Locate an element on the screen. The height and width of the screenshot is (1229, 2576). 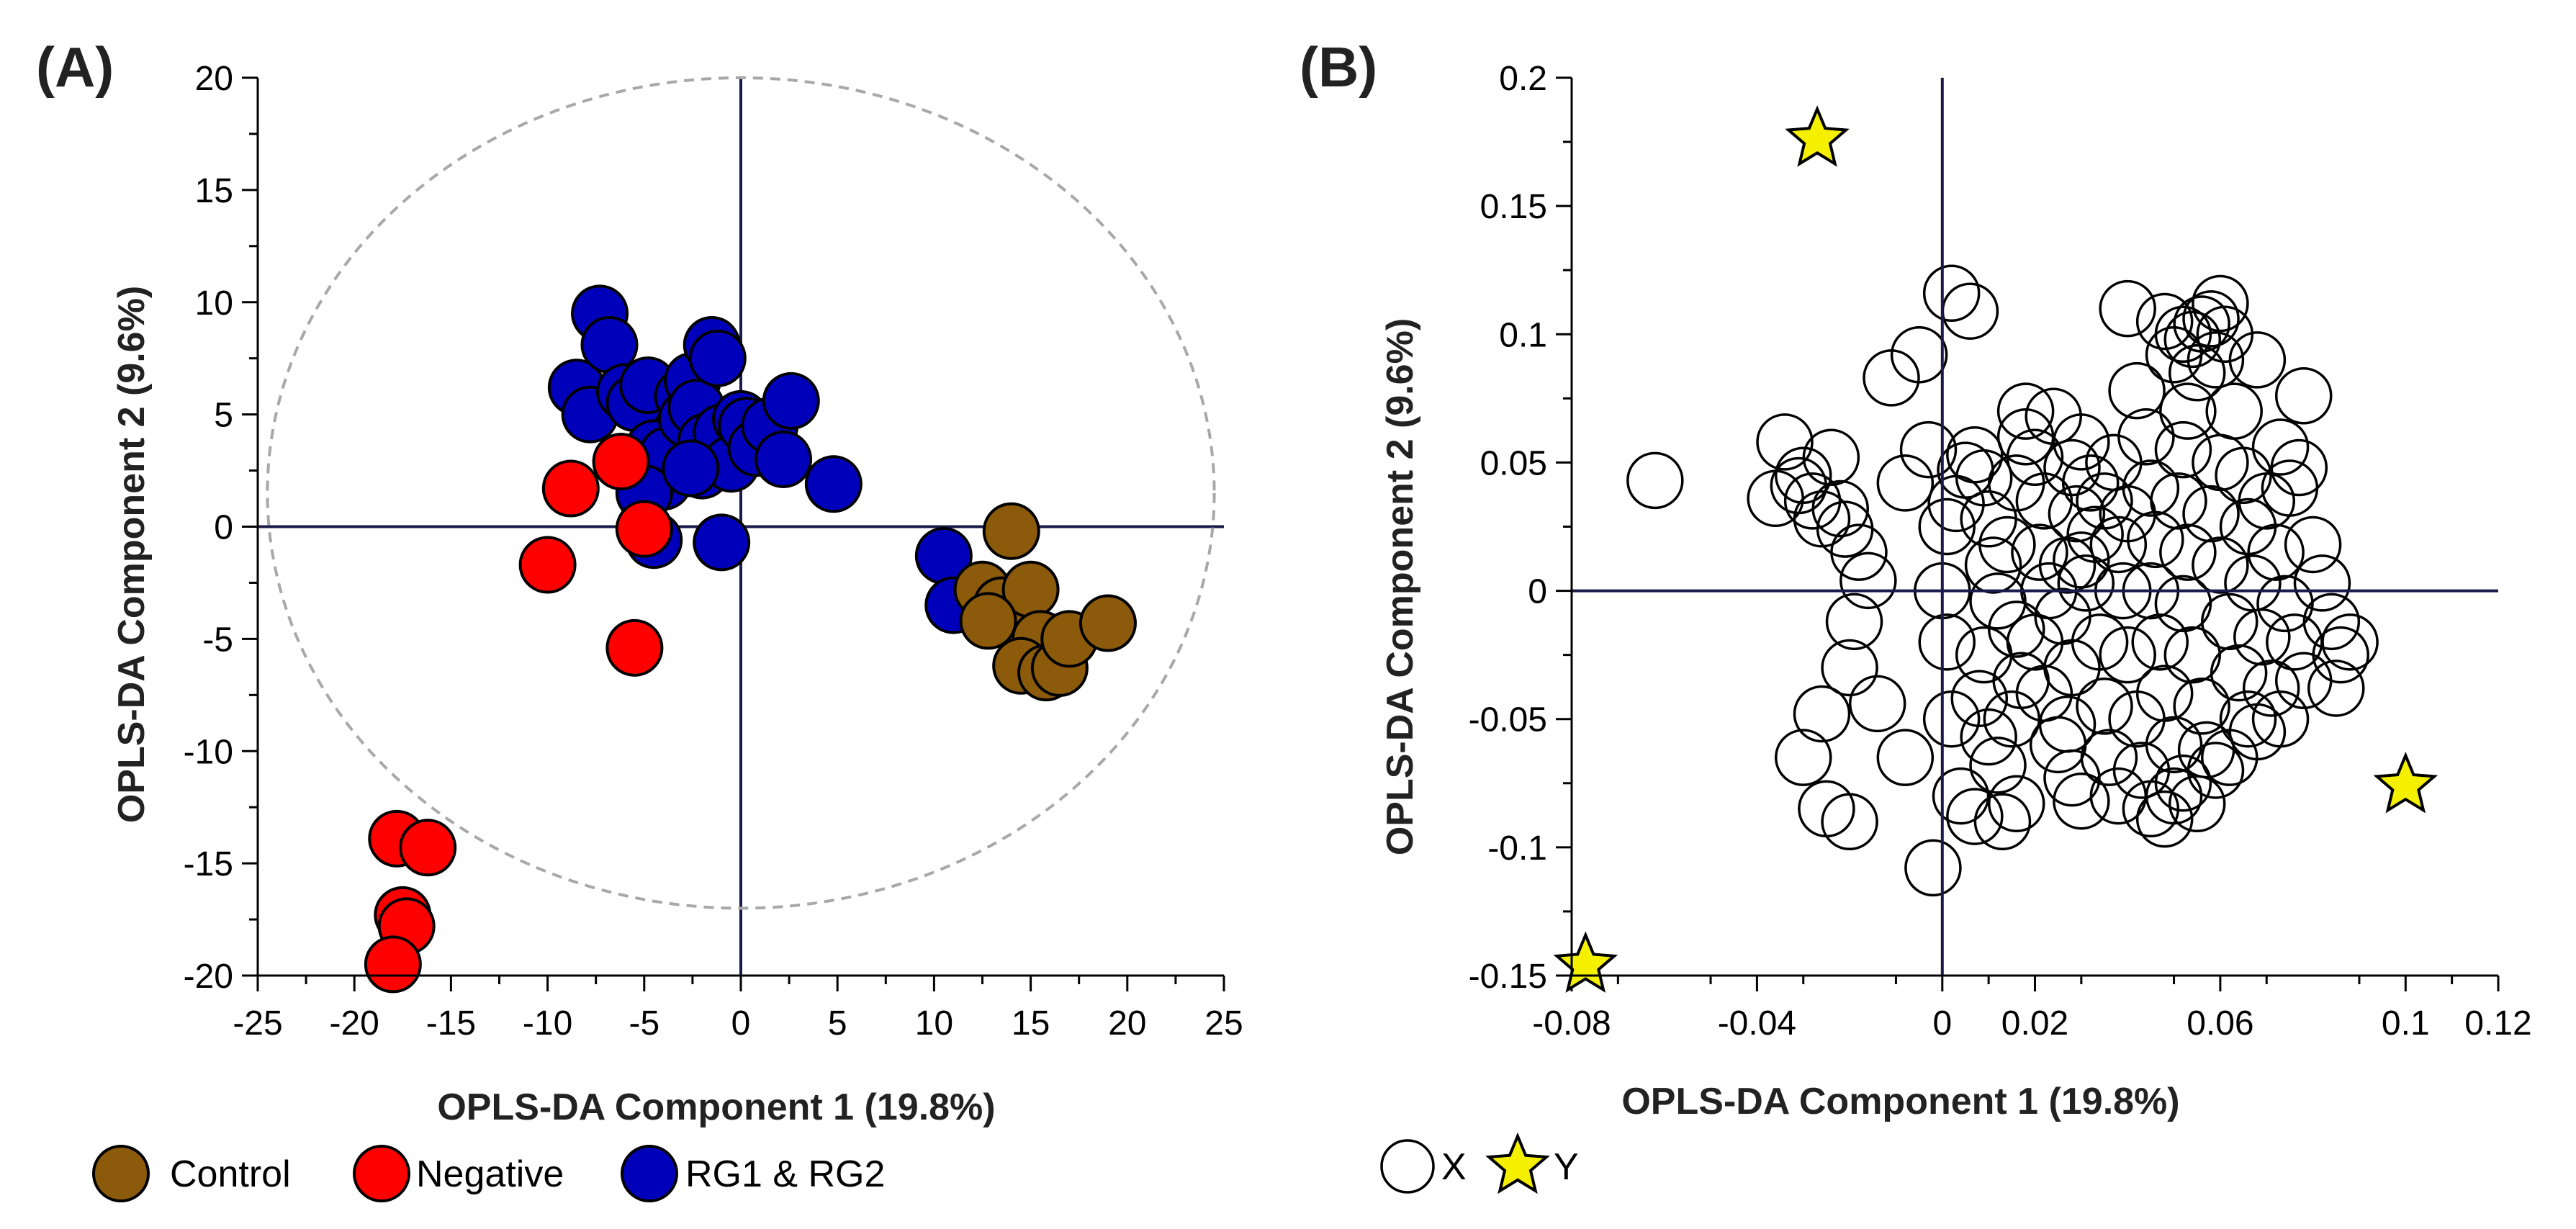
a-ytick-label: -20 is located at coordinates (208, 977).